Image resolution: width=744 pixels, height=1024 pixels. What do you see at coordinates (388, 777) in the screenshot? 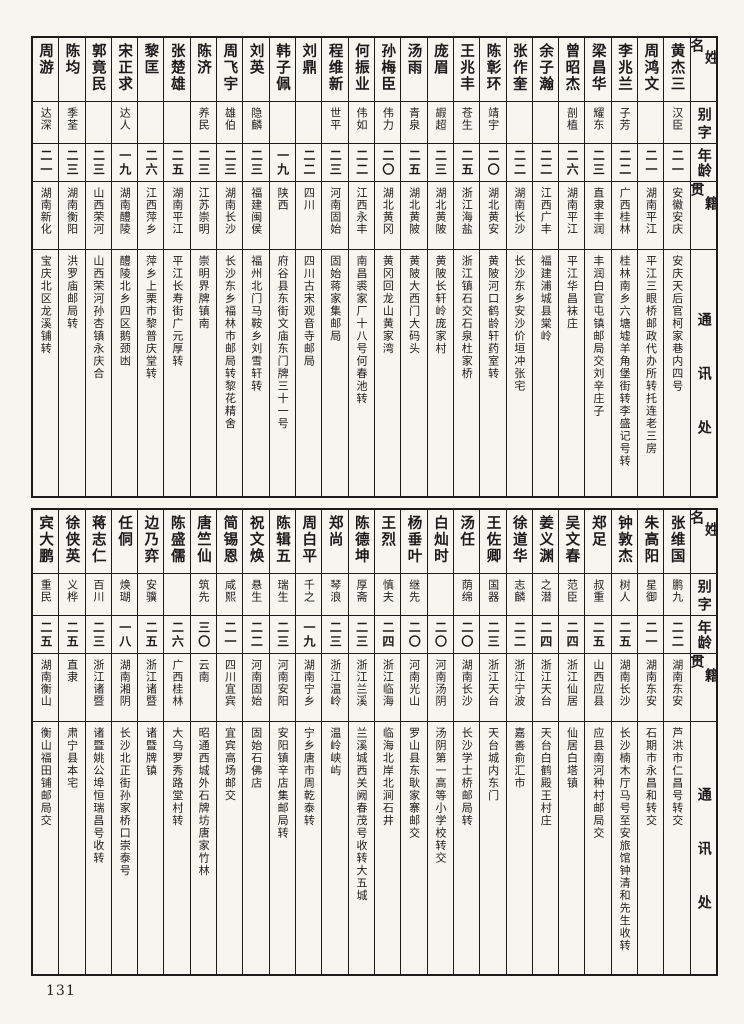
I see `person-address: 临海北岸北涧石井` at bounding box center [388, 777].